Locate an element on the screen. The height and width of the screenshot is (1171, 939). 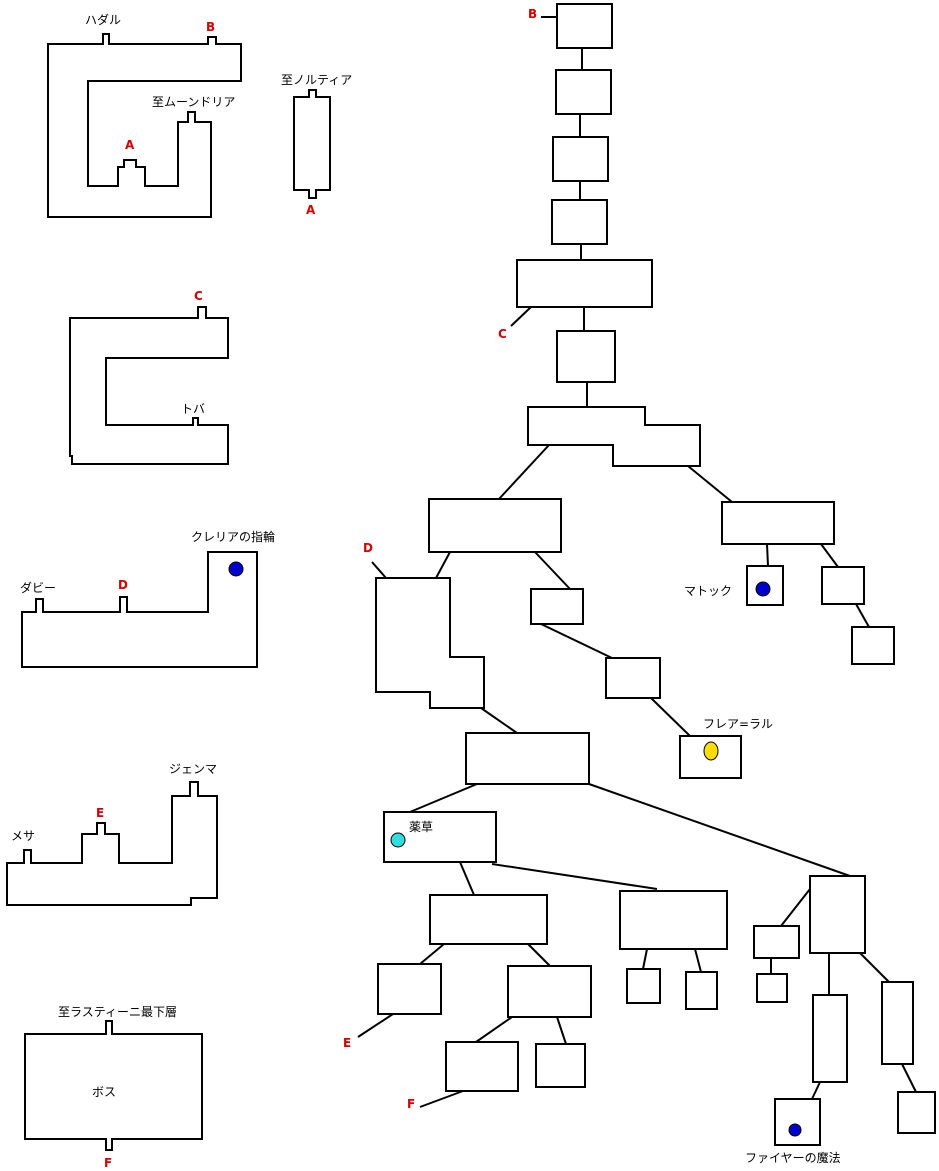
exit-letter-a: A is located at coordinates (130, 145).